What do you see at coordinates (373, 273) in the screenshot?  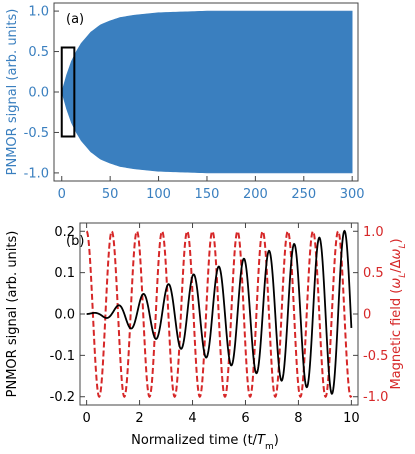 I see `right-y-tick-label: 0.5` at bounding box center [373, 273].